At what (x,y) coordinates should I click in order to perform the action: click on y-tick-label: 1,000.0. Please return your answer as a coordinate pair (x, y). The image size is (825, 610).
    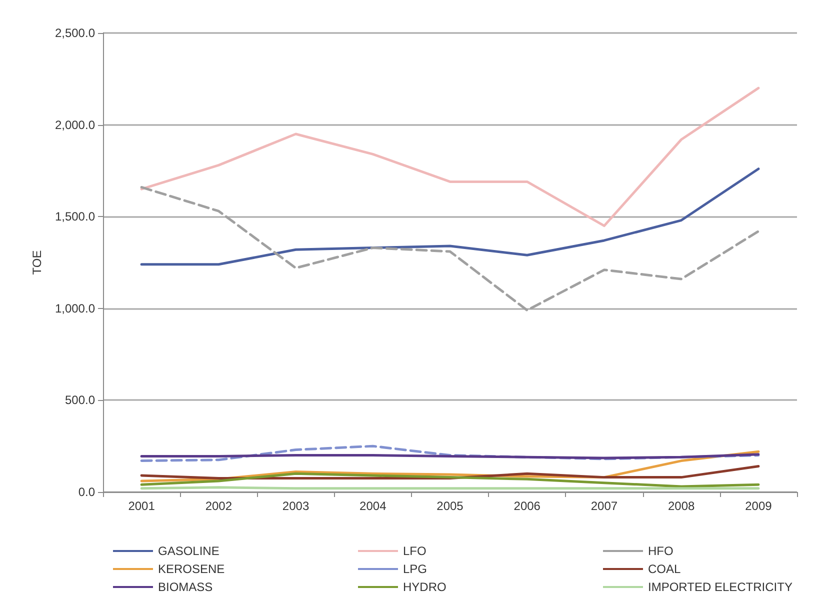
    Looking at the image, I should click on (75, 308).